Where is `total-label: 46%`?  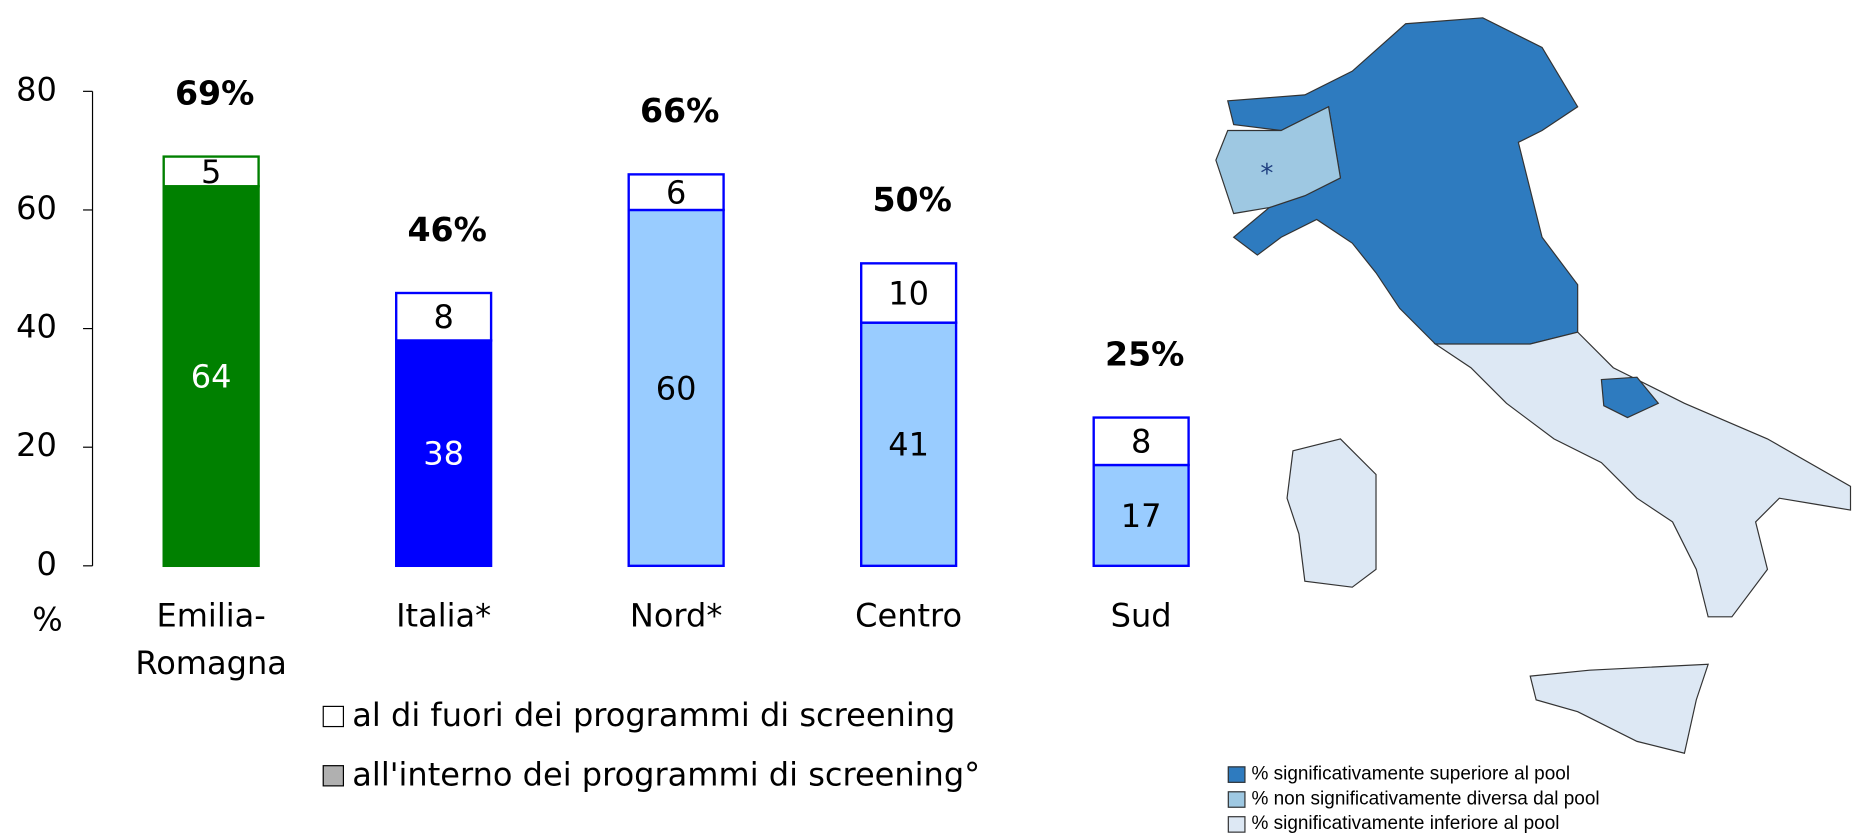
total-label: 46% is located at coordinates (446, 229).